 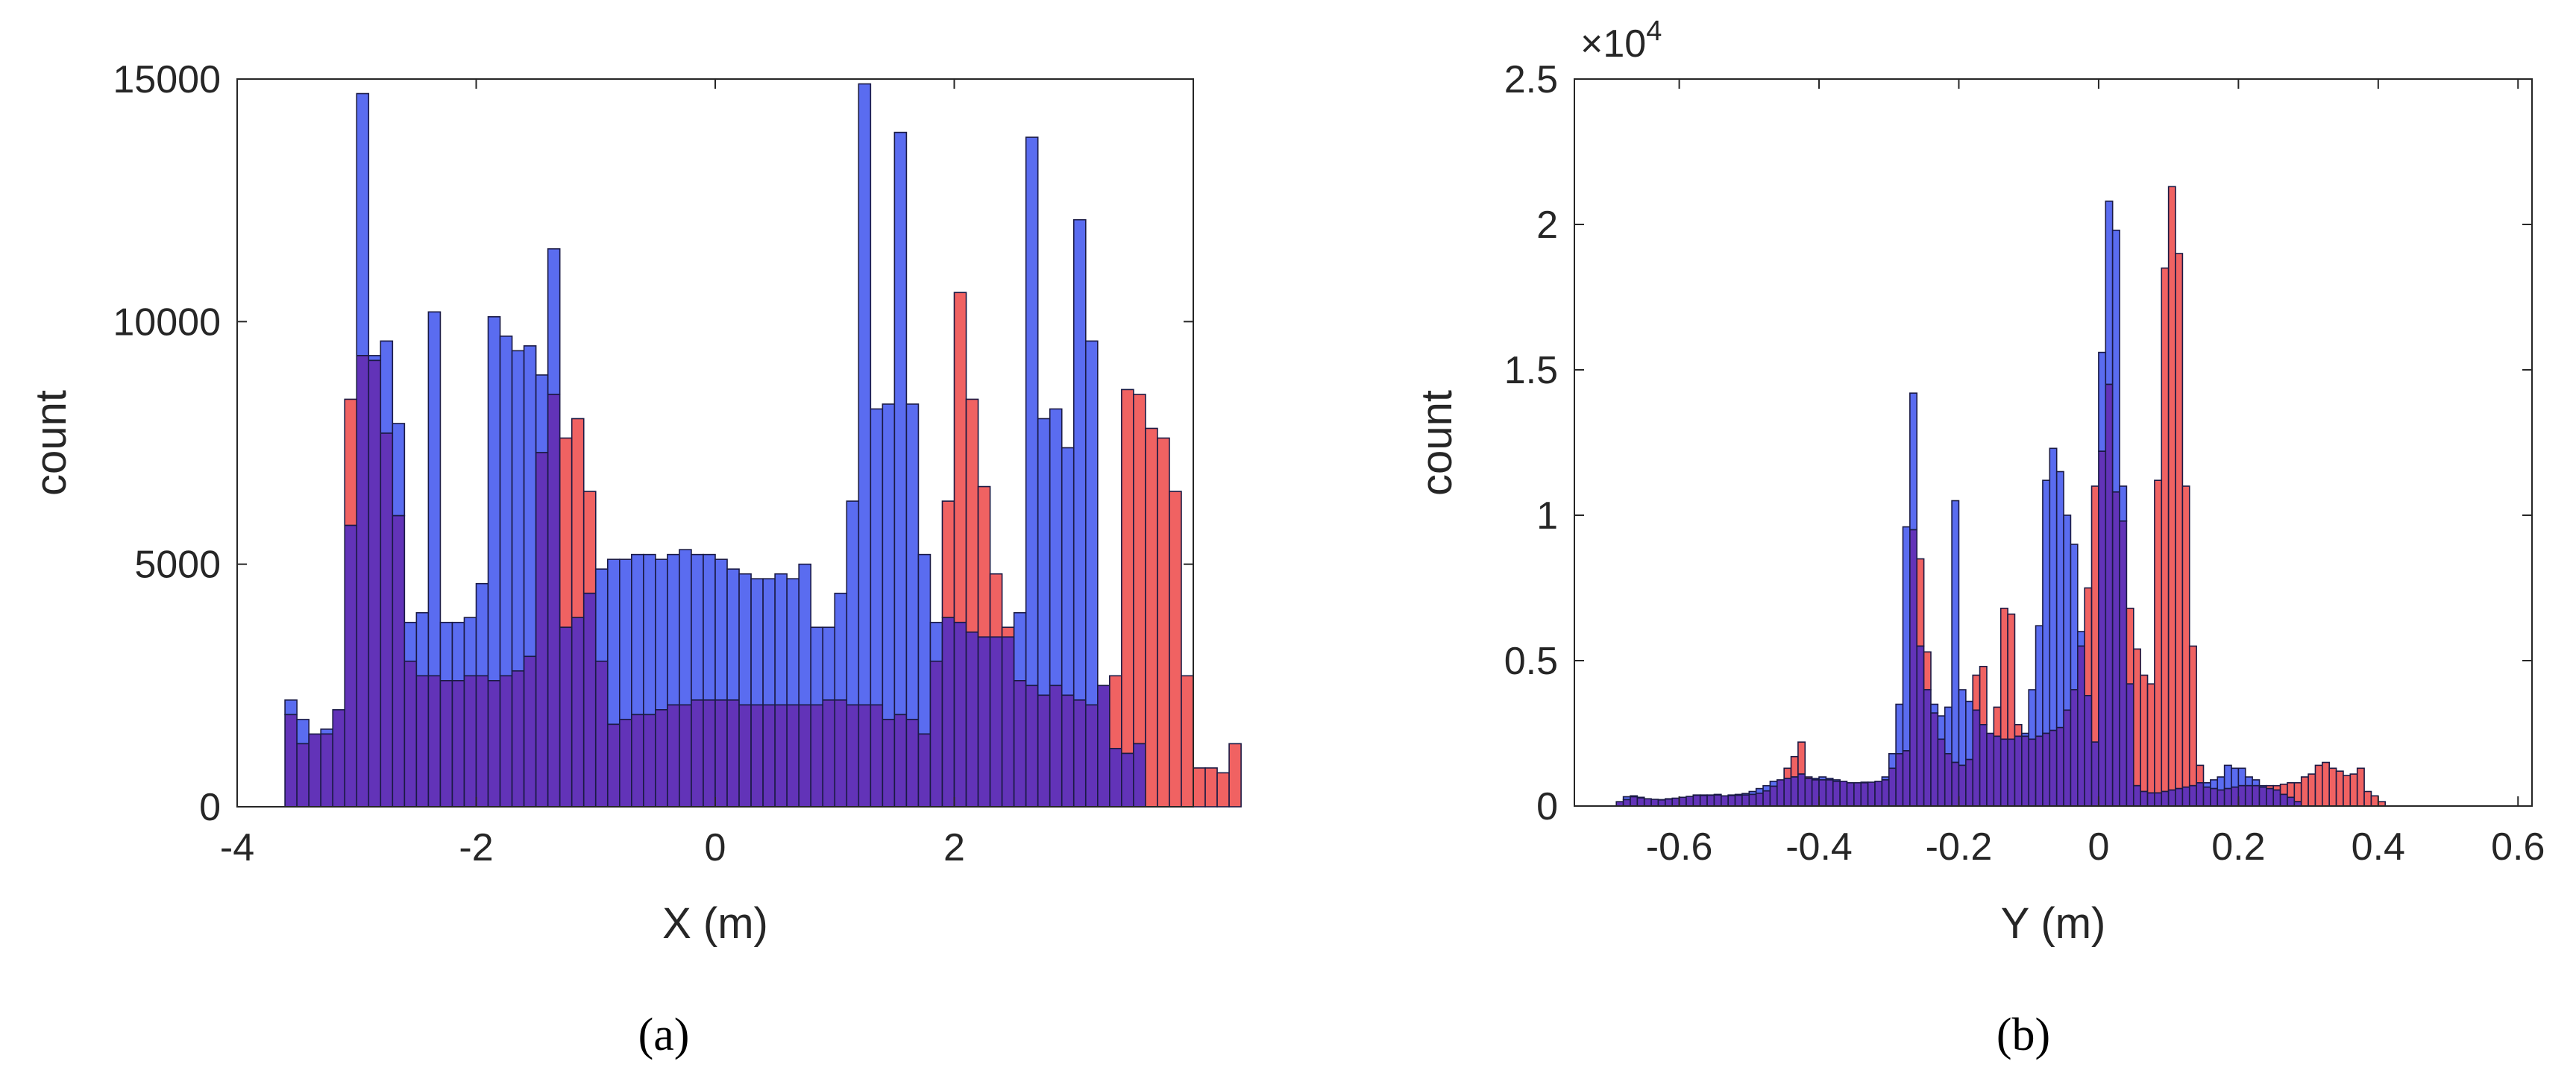 I want to click on x-tick-label: -0.4, so click(x=1819, y=847).